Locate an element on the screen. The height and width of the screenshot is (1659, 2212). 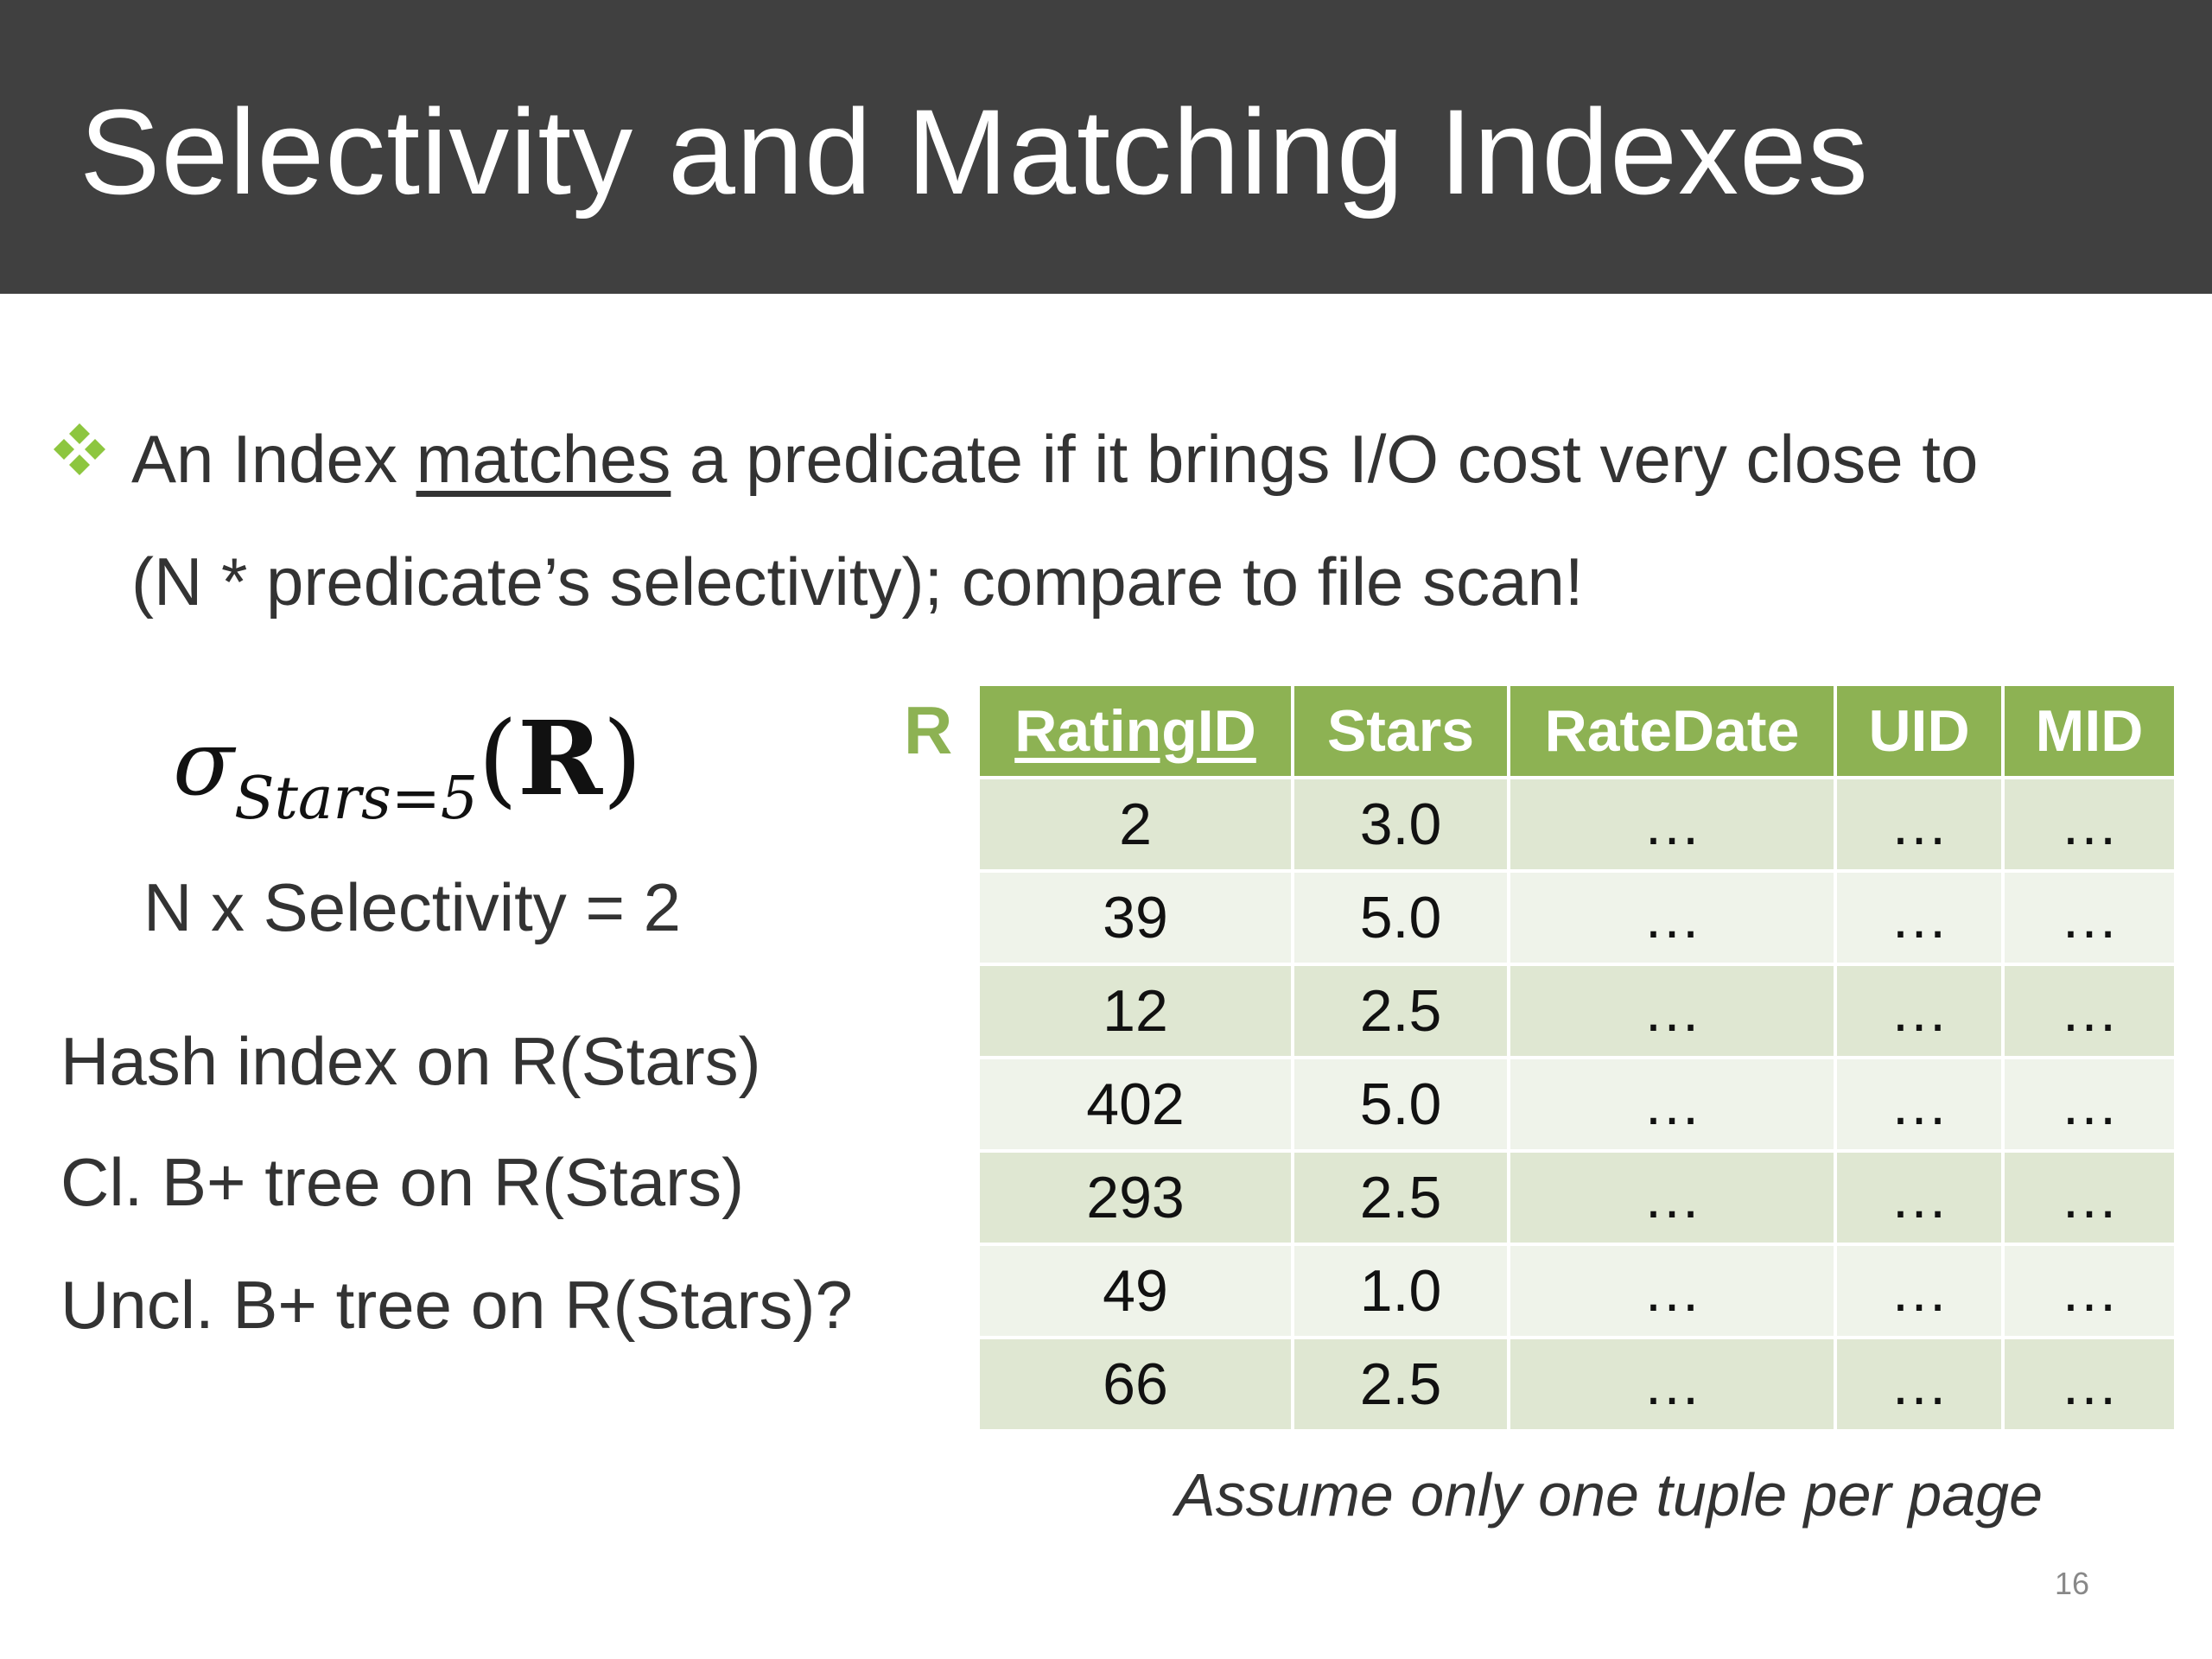
index-option-unclustered: Uncl. B+ tree on R(Stars)? is located at coordinates (456, 1305).